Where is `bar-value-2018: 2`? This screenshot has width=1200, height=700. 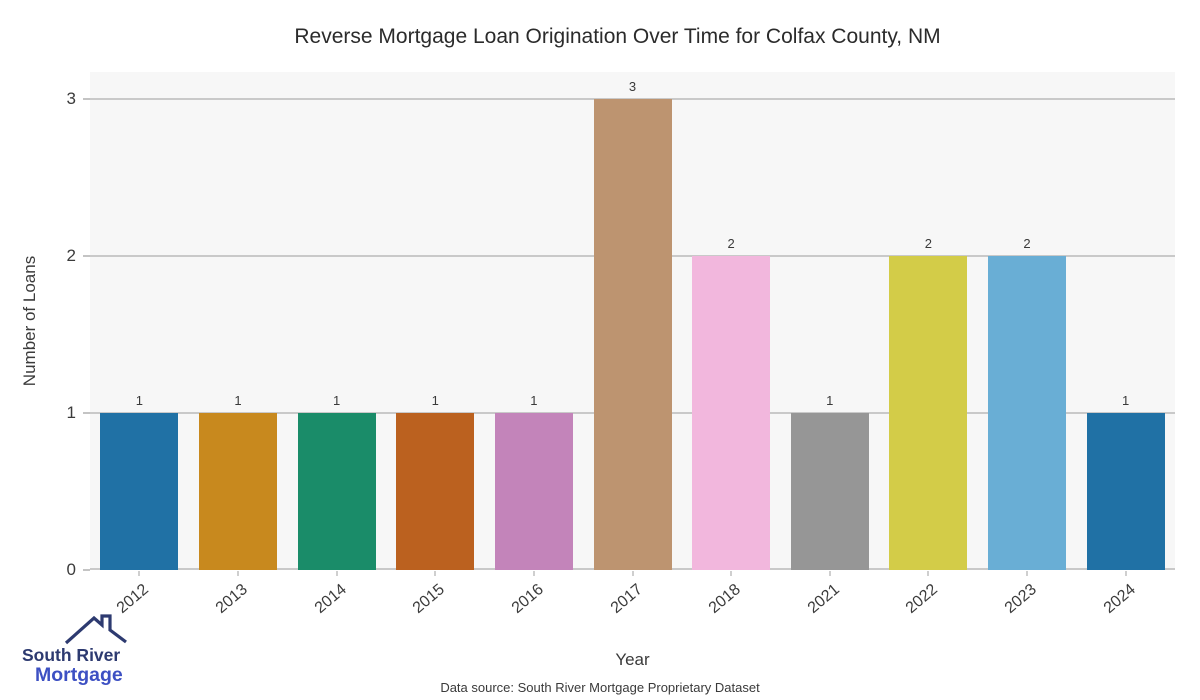 bar-value-2018: 2 is located at coordinates (731, 243).